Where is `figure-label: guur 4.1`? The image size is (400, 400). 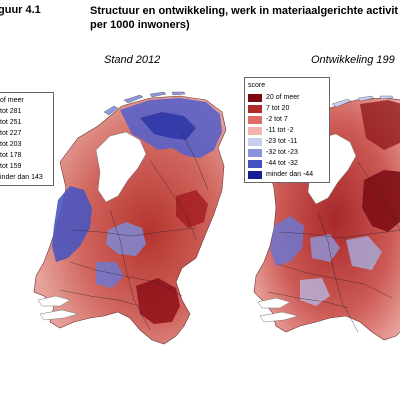 figure-label: guur 4.1 is located at coordinates (20, 10).